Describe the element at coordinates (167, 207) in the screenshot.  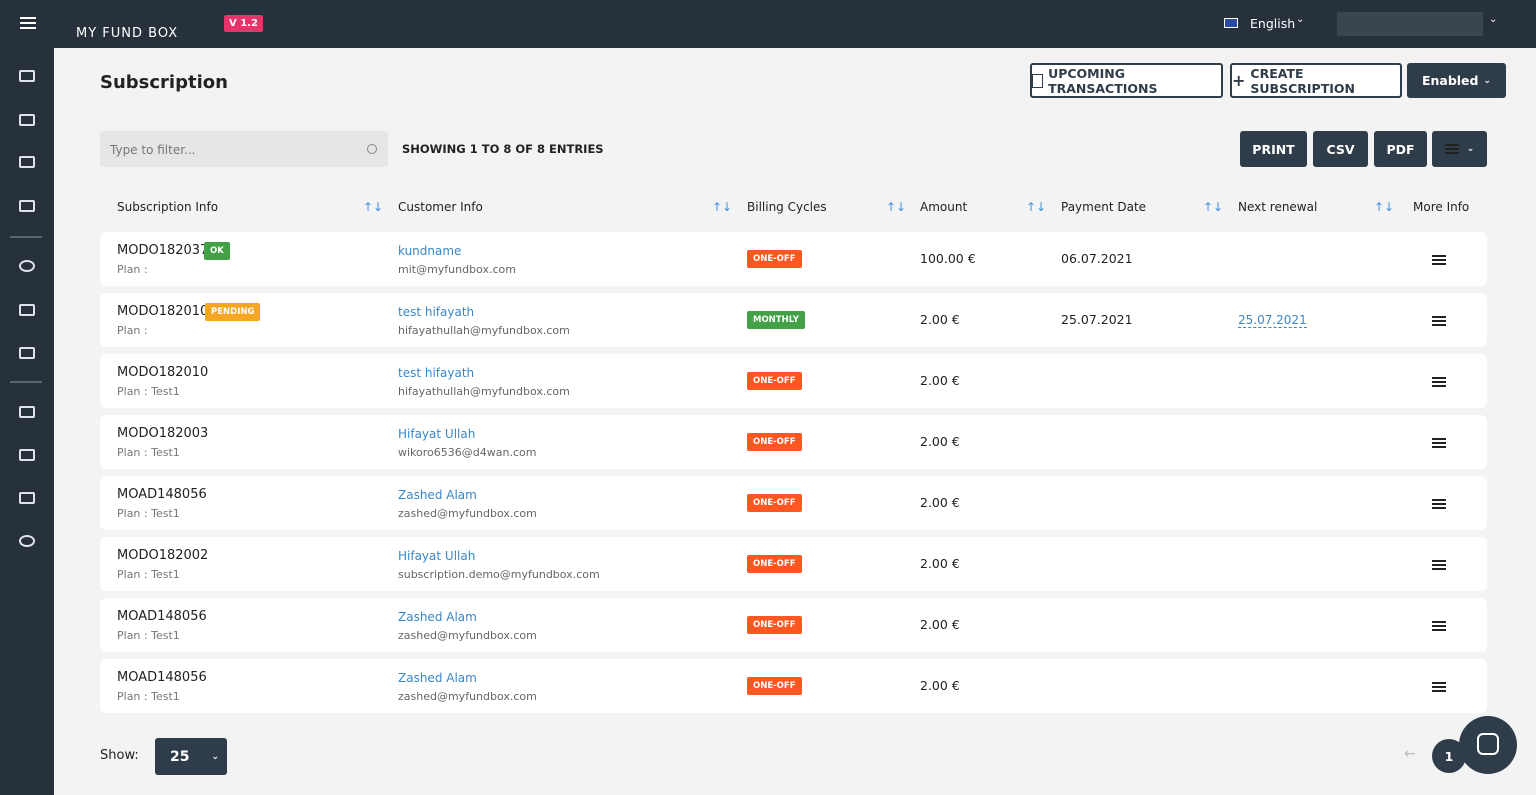
I see `column-header: Subscription Info` at that location.